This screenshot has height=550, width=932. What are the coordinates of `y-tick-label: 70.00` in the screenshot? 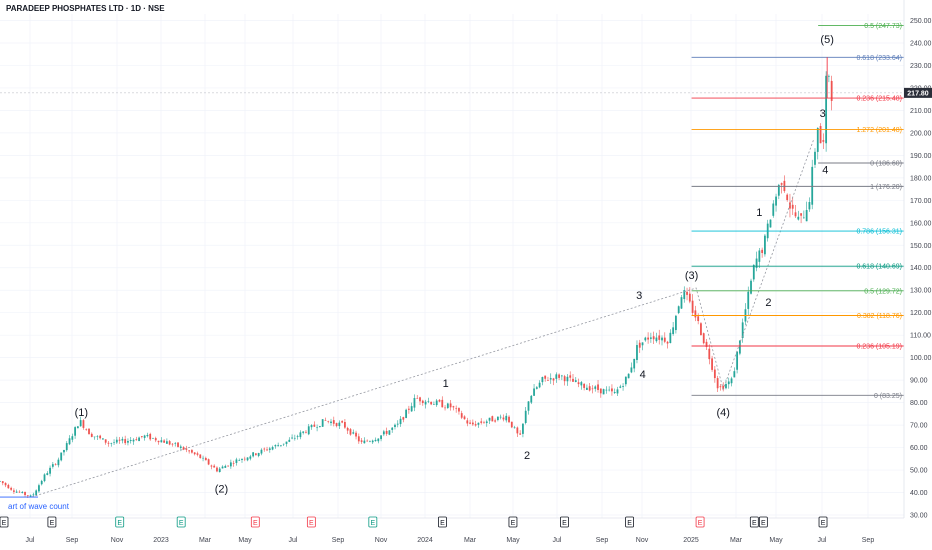 It's located at (919, 426).